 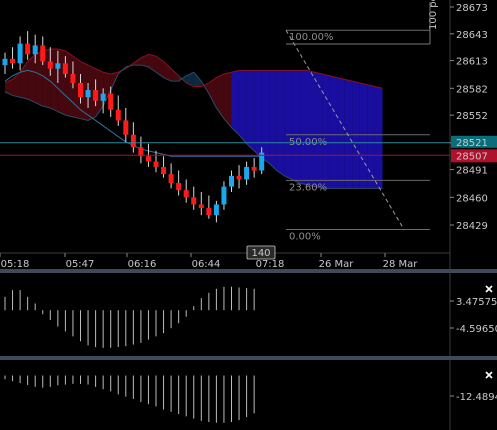 What do you see at coordinates (308, 187) in the screenshot?
I see `fib-level-label: 23.60%` at bounding box center [308, 187].